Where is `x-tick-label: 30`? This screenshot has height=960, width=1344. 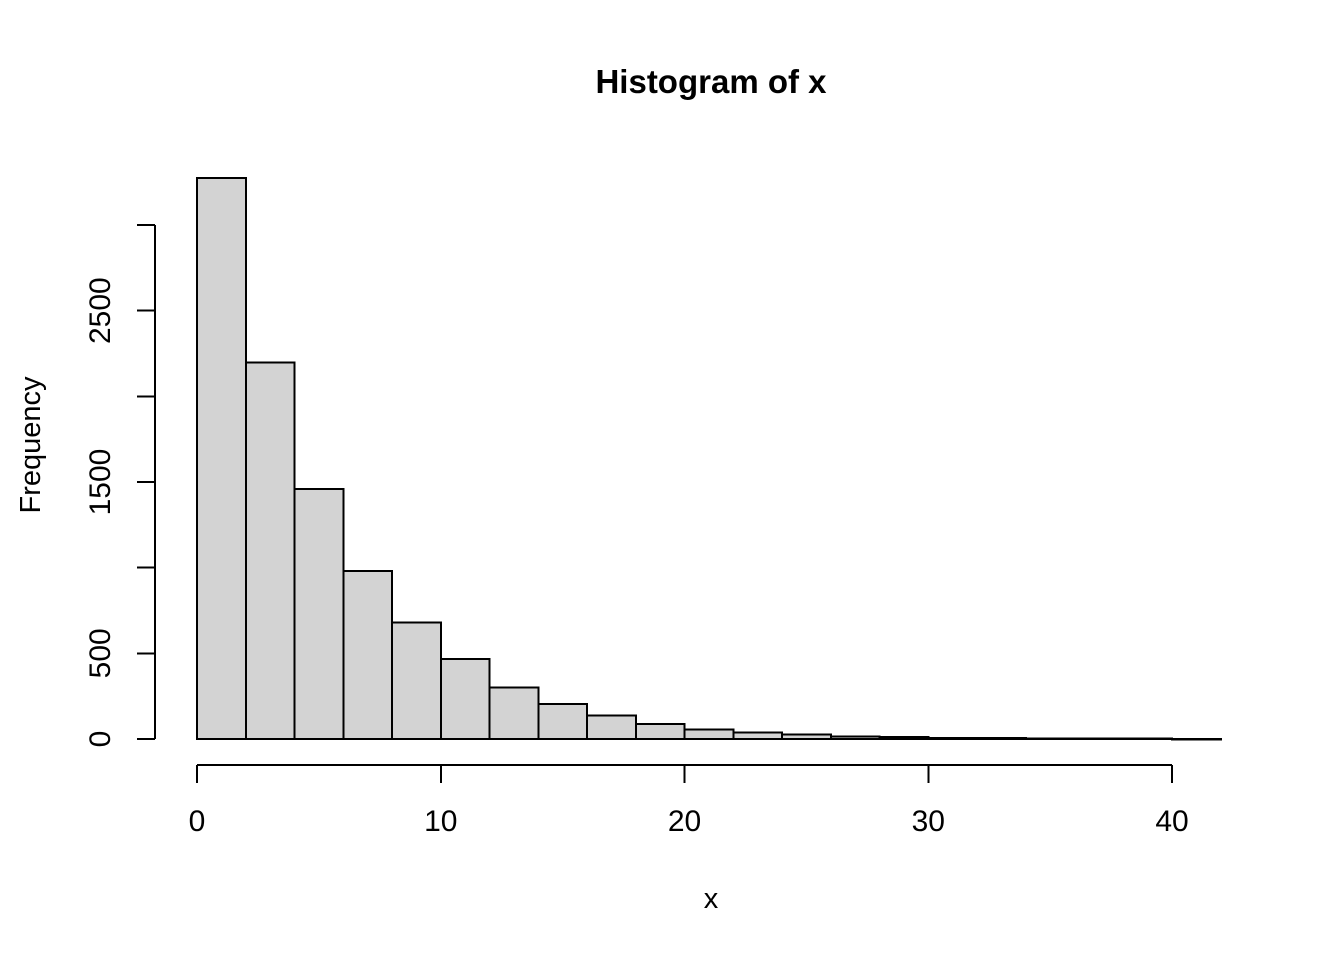 x-tick-label: 30 is located at coordinates (928, 821).